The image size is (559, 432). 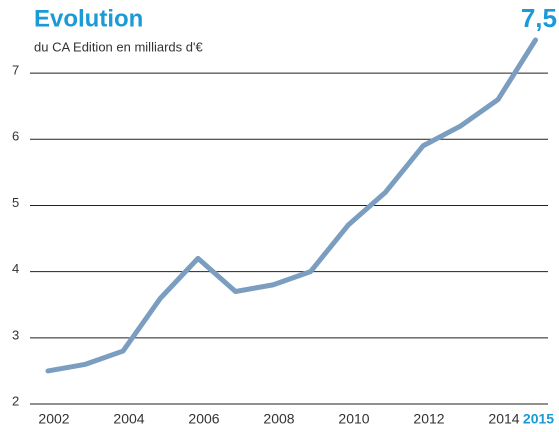 What do you see at coordinates (15, 334) in the screenshot?
I see `y-tick-label: 3` at bounding box center [15, 334].